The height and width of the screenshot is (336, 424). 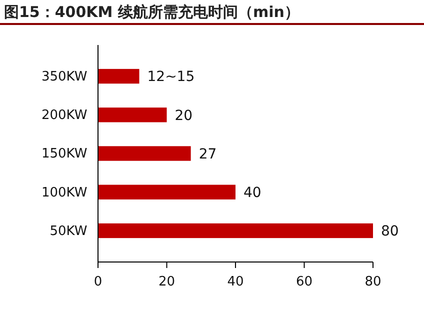 What do you see at coordinates (171, 77) in the screenshot?
I see `data-label: 12~15` at bounding box center [171, 77].